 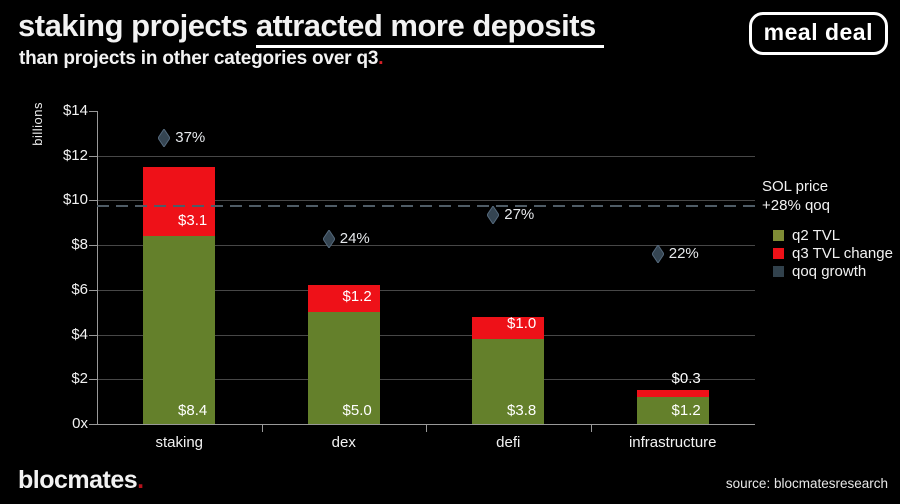 I want to click on legend-label-q3: q3 TVL change, so click(x=842, y=253).